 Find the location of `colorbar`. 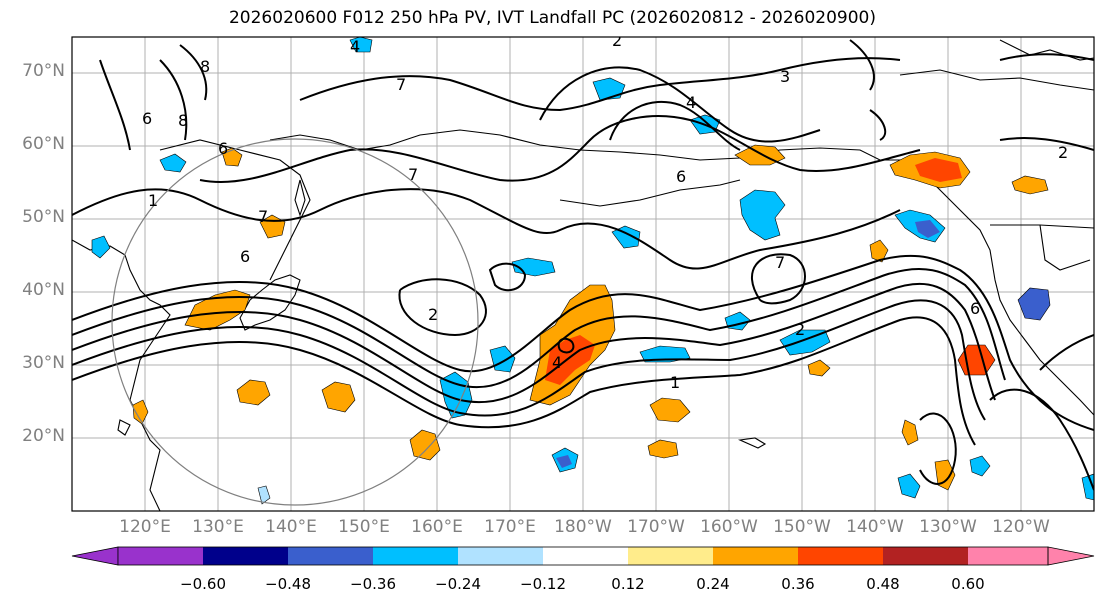

colorbar is located at coordinates (583, 556).